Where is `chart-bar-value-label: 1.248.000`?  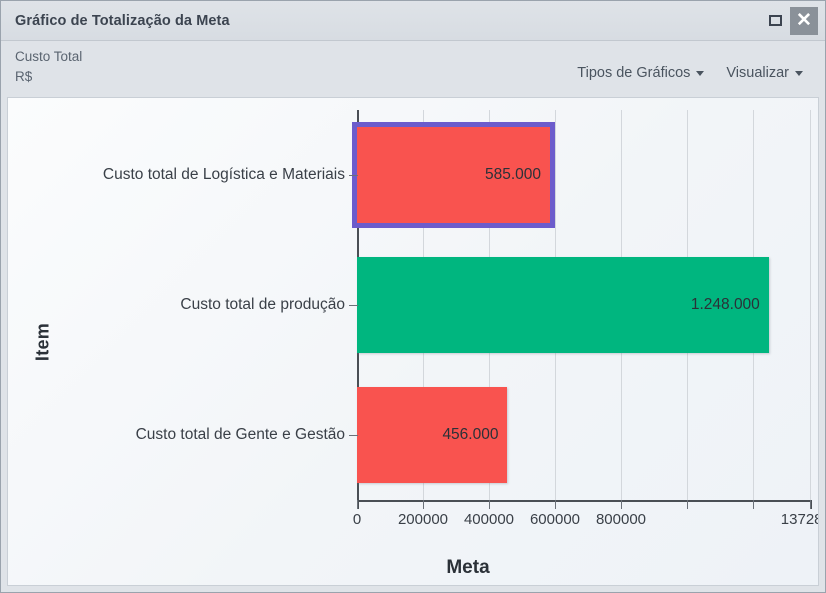 chart-bar-value-label: 1.248.000 is located at coordinates (725, 304).